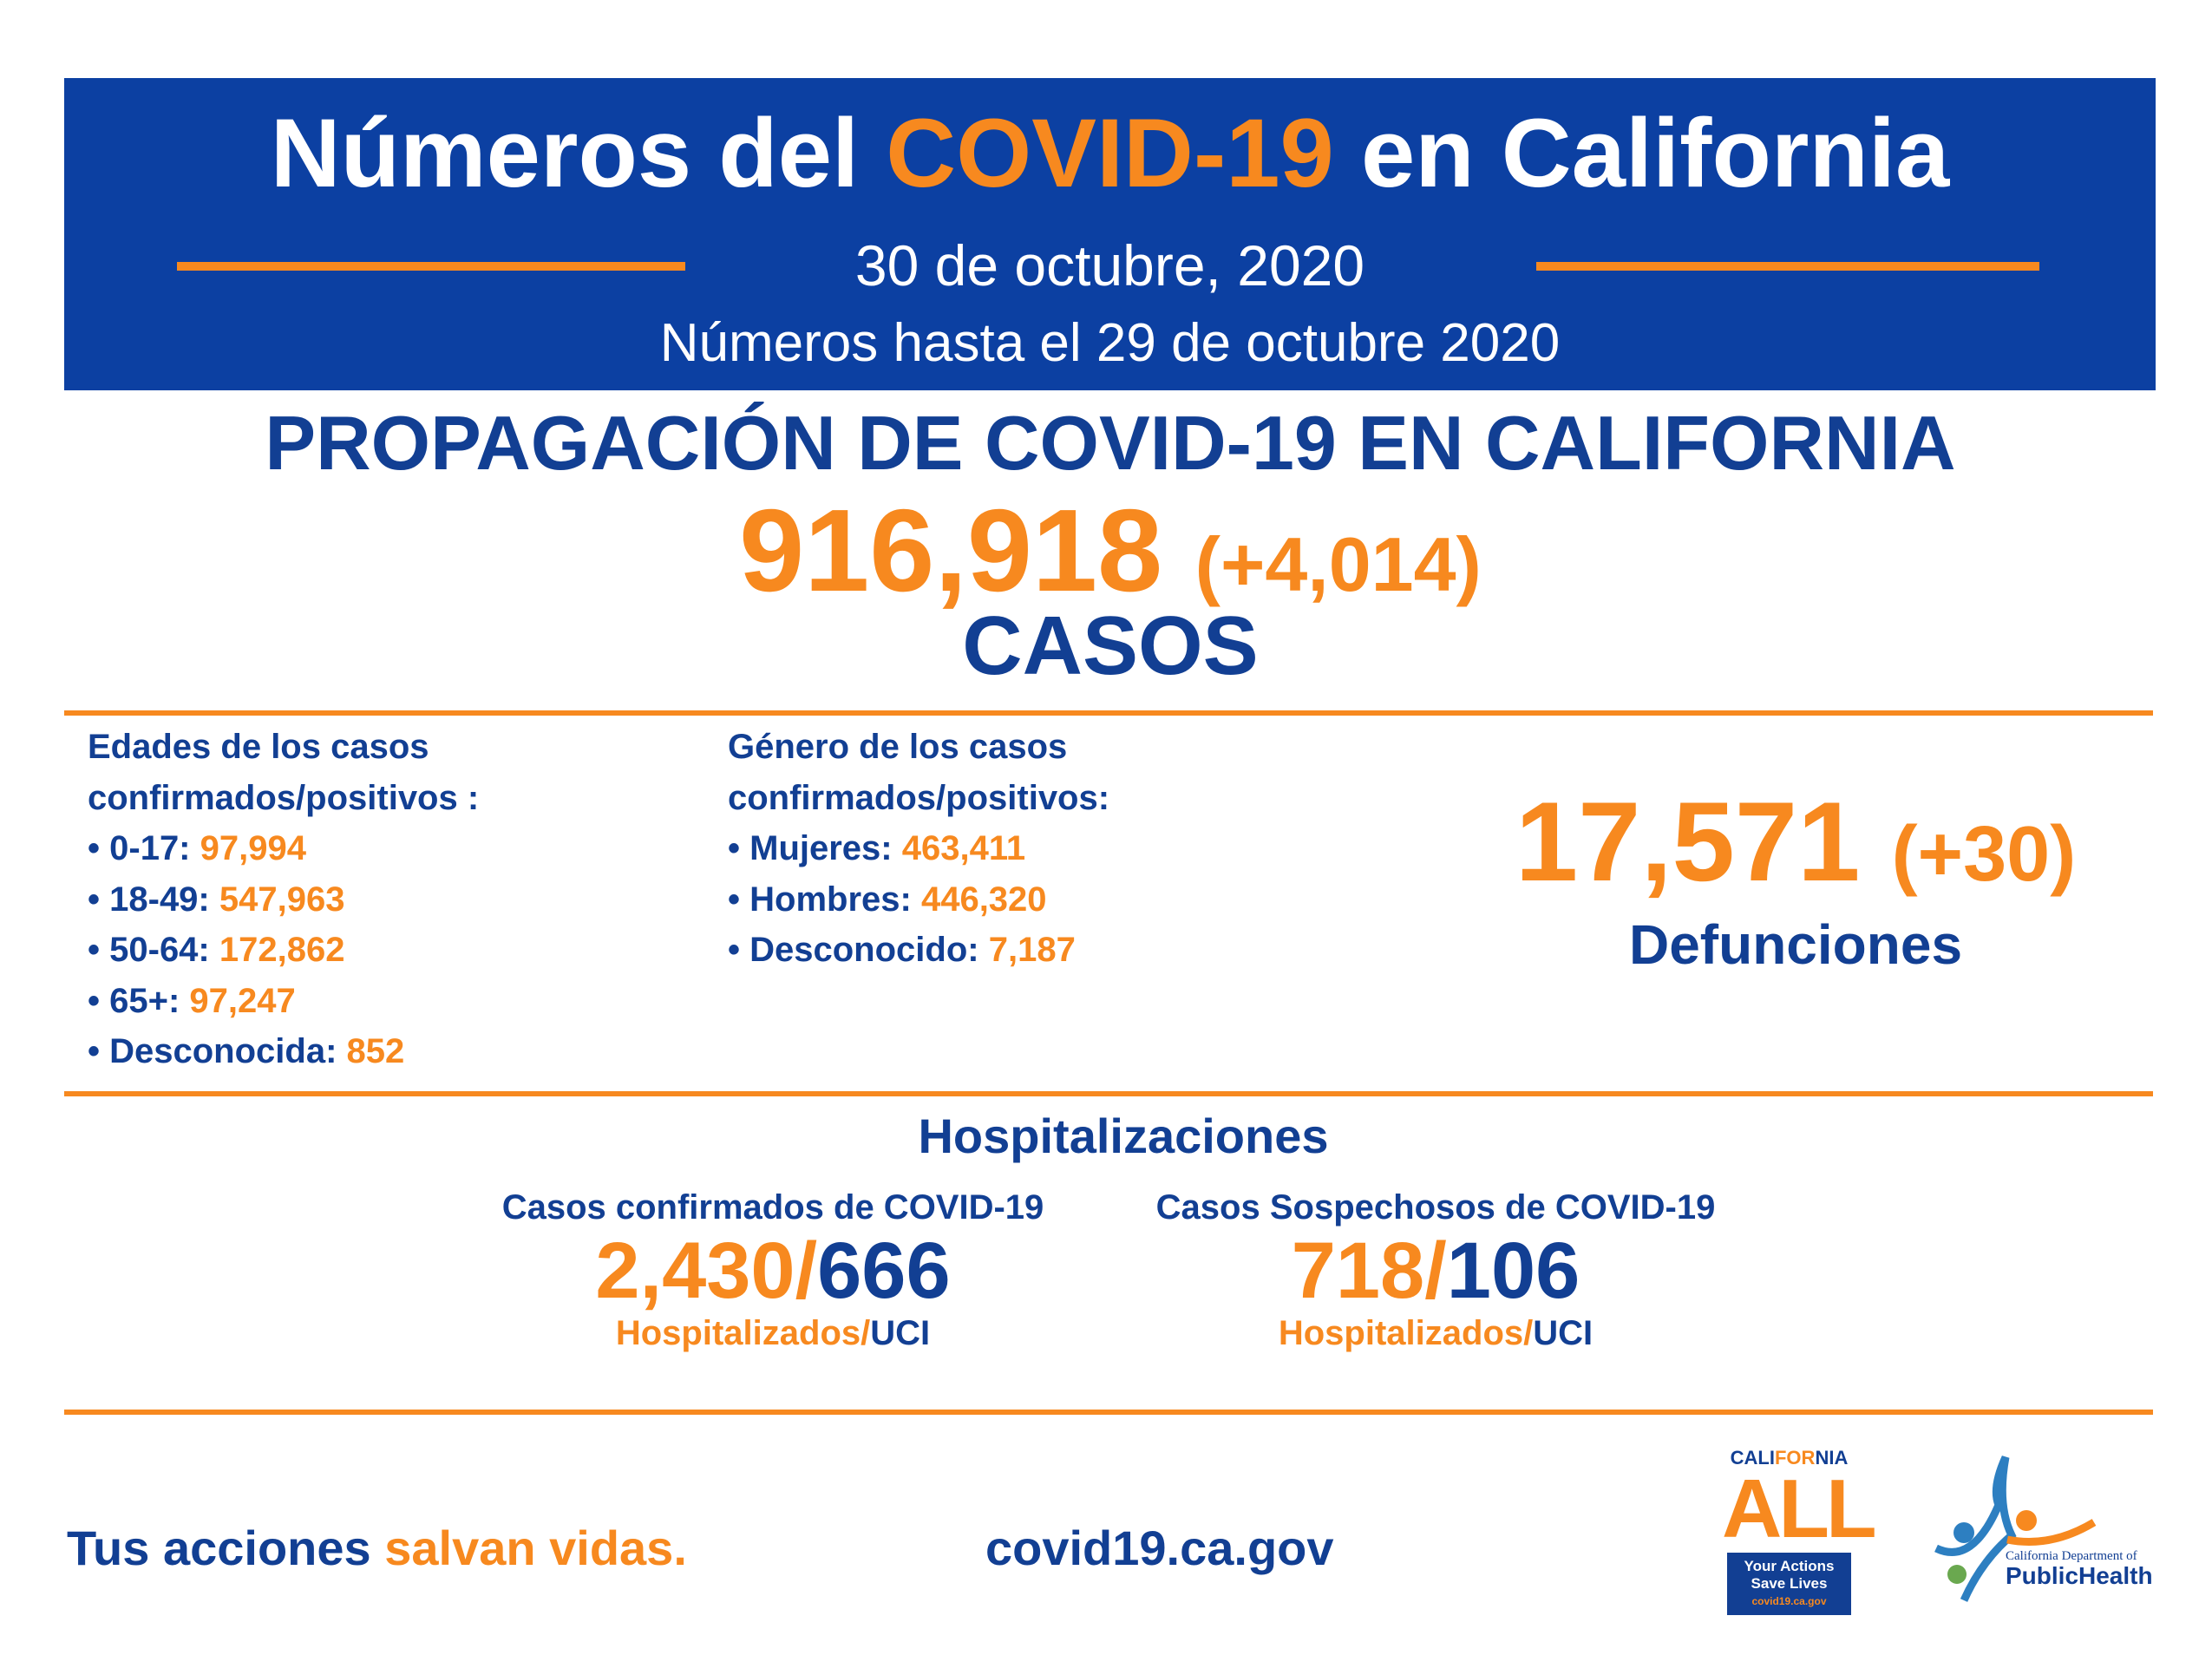 This screenshot has height=1655, width=2212. Describe the element at coordinates (864, 950) in the screenshot. I see `item-label: Desconocido:` at that location.